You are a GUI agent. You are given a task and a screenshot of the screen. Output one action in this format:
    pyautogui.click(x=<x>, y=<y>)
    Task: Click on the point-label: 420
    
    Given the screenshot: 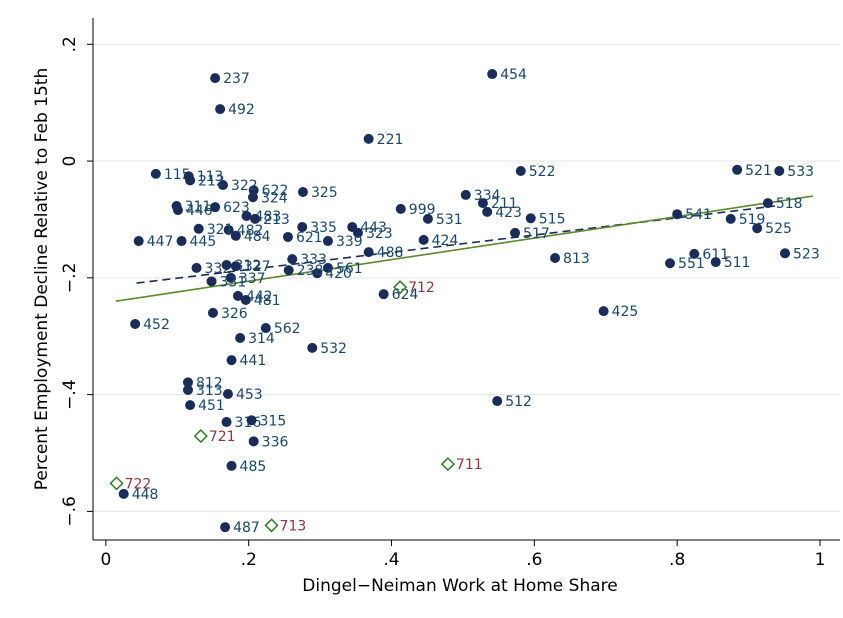 What is the action you would take?
    pyautogui.click(x=338, y=274)
    